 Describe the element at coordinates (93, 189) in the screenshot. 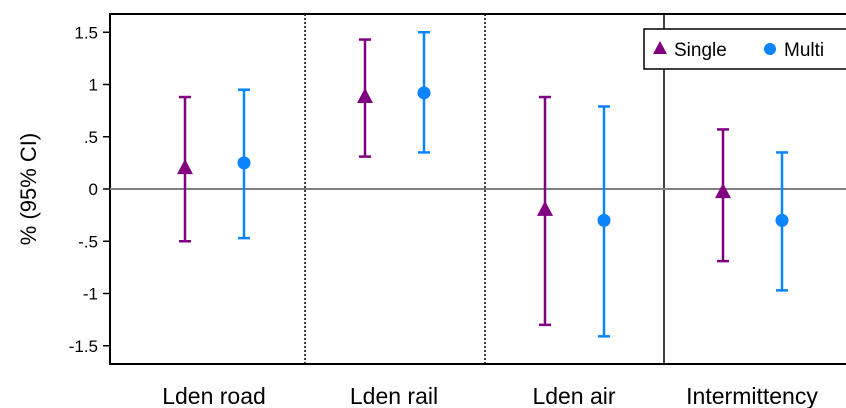

I see `y-tick-label: 0` at that location.